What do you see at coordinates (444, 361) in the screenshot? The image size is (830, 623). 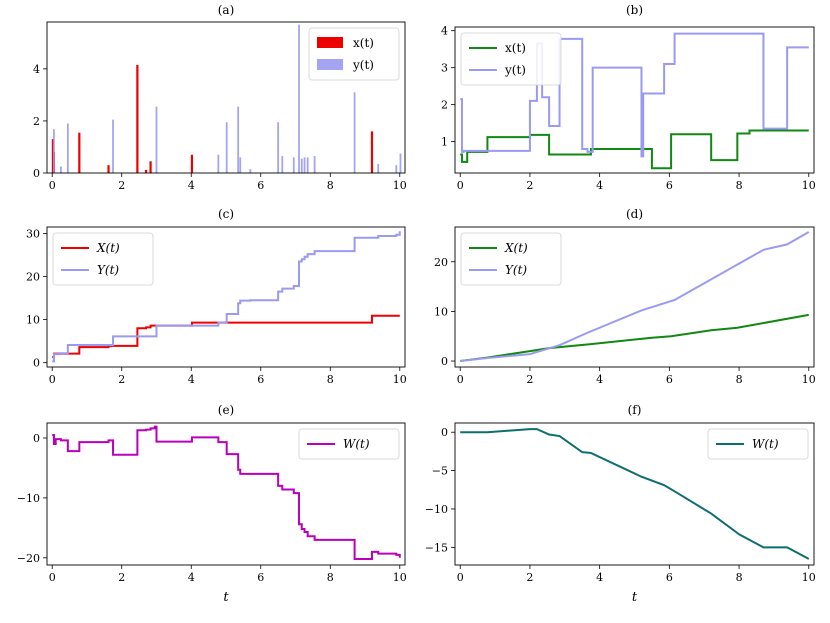 I see `y-tick-label-d-0: 0` at bounding box center [444, 361].